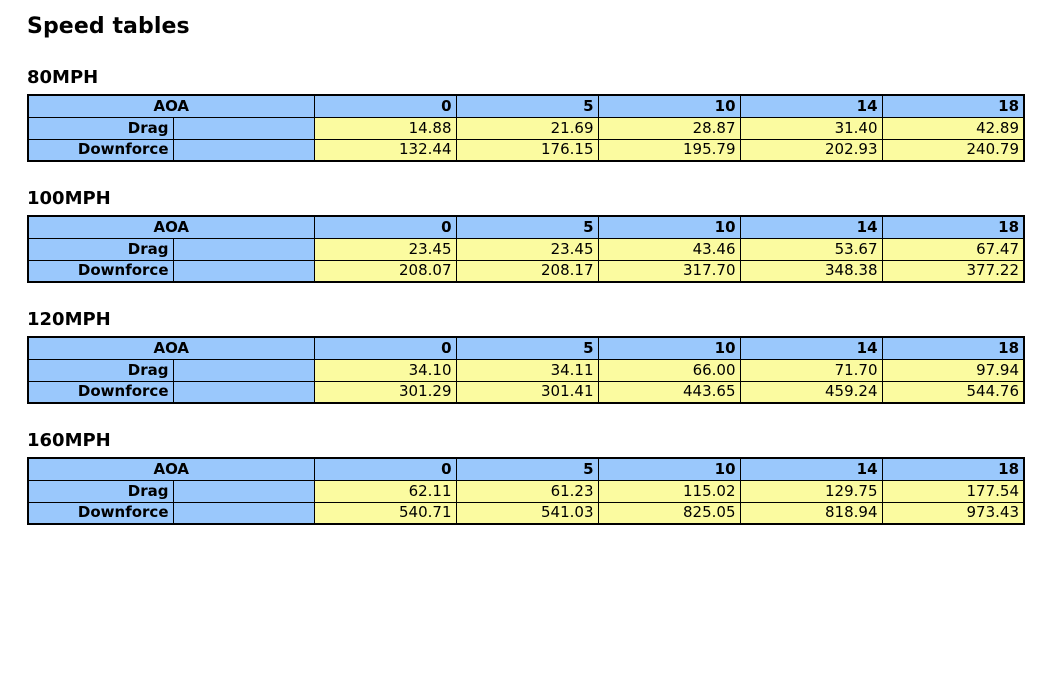  What do you see at coordinates (953, 491) in the screenshot?
I see `table-cell-value: 177.54` at bounding box center [953, 491].